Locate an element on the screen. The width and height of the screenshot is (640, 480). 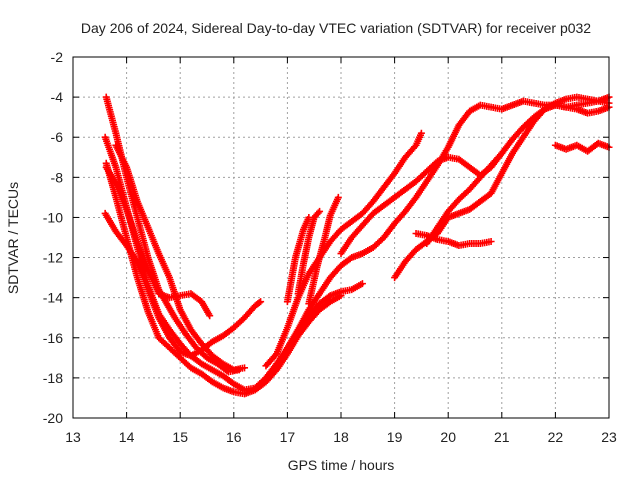
x-tick-label: 22 is located at coordinates (556, 437).